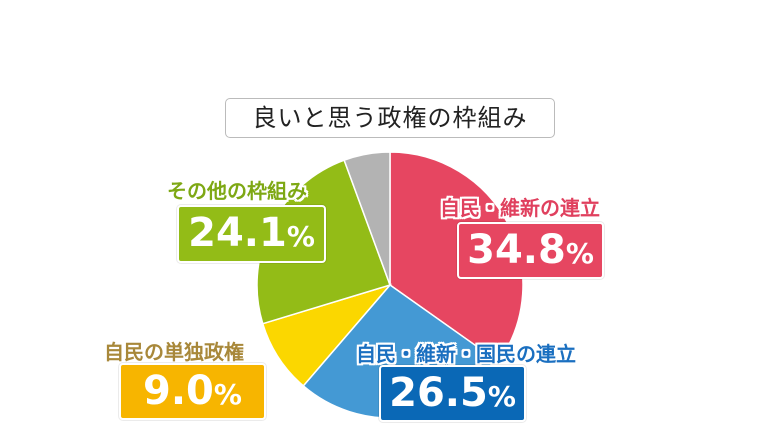 The height and width of the screenshot is (438, 780). What do you see at coordinates (520, 208) in the screenshot?
I see `label-ldp-ishin: 自民・維新の連立` at bounding box center [520, 208].